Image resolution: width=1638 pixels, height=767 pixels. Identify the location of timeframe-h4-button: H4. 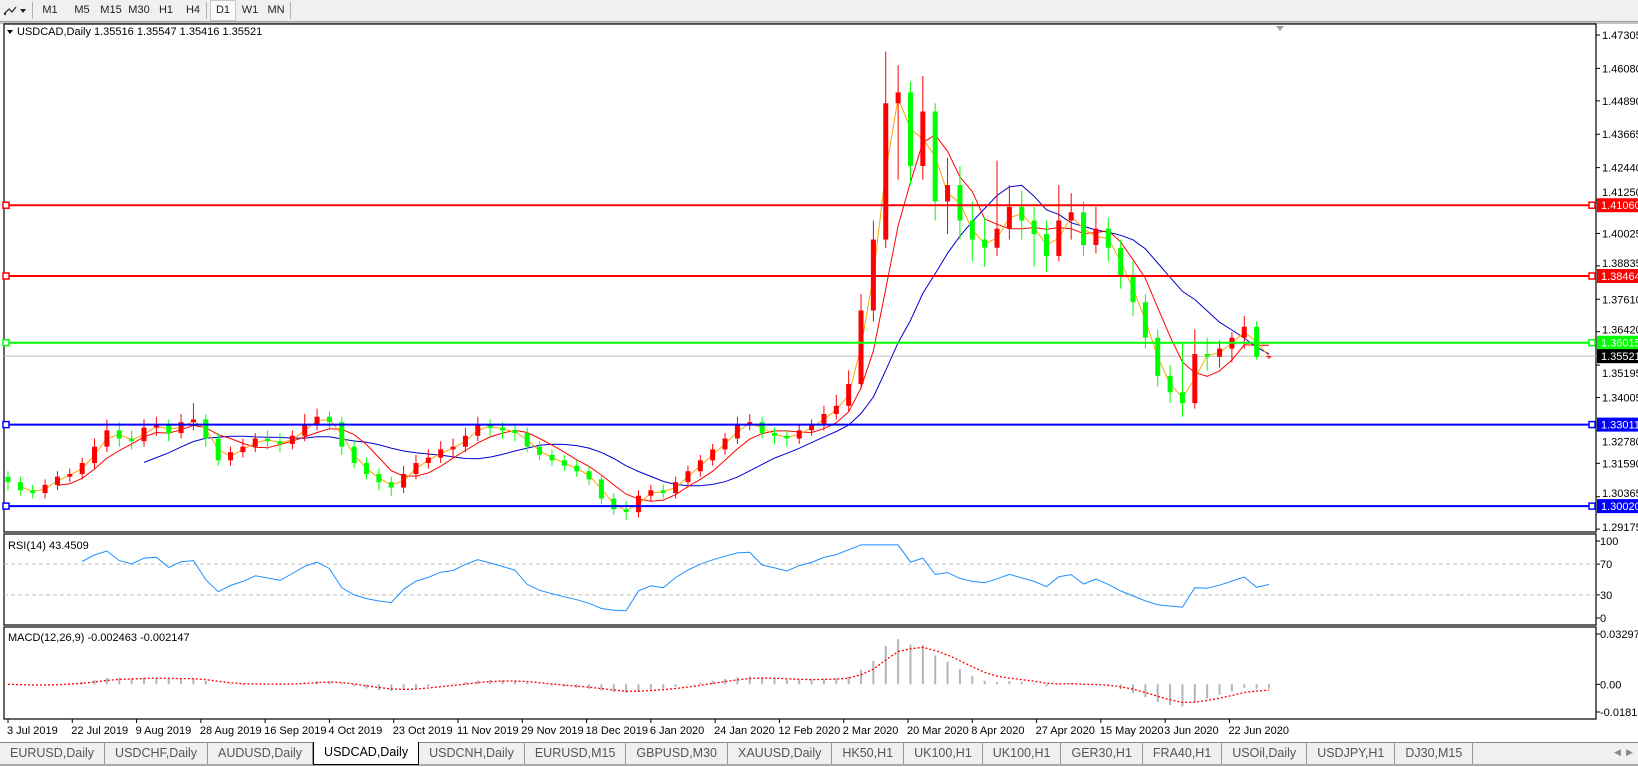
(193, 10).